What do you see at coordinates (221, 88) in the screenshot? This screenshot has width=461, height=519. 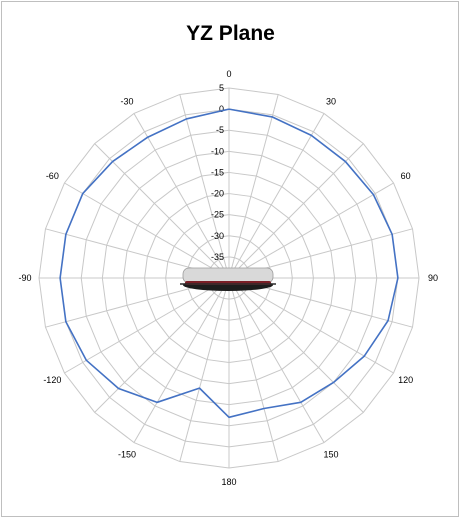 I see `radial-tick-label: 5` at bounding box center [221, 88].